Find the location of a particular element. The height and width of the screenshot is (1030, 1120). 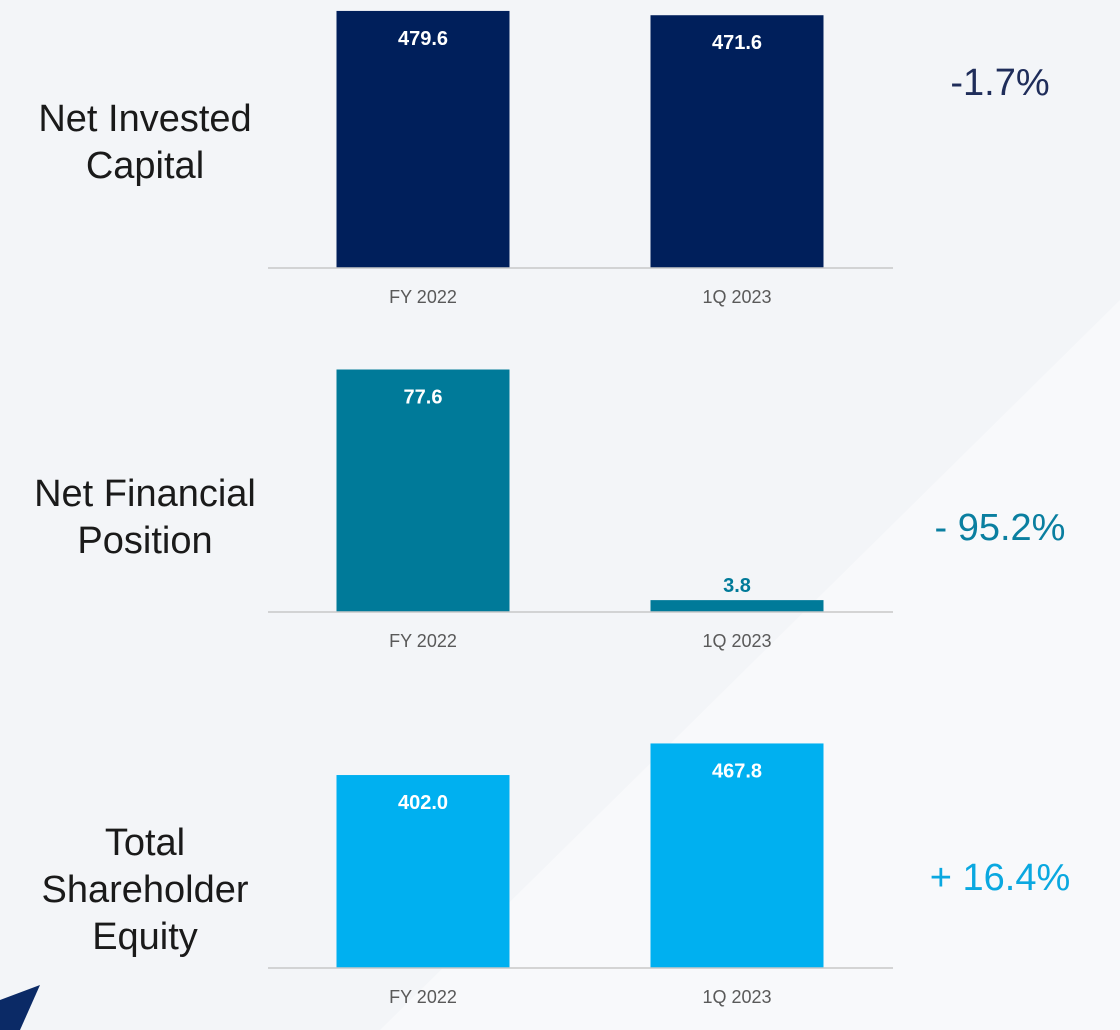

annotation: -1.7% is located at coordinates (999, 83).